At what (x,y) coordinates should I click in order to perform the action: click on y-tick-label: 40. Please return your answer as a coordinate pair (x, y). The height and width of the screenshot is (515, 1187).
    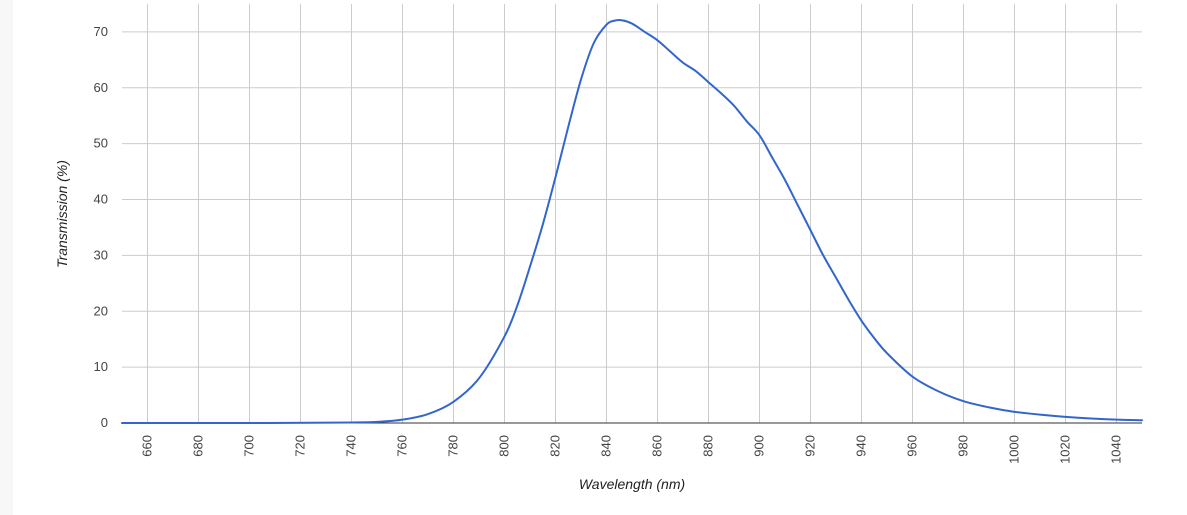
    Looking at the image, I should click on (101, 199).